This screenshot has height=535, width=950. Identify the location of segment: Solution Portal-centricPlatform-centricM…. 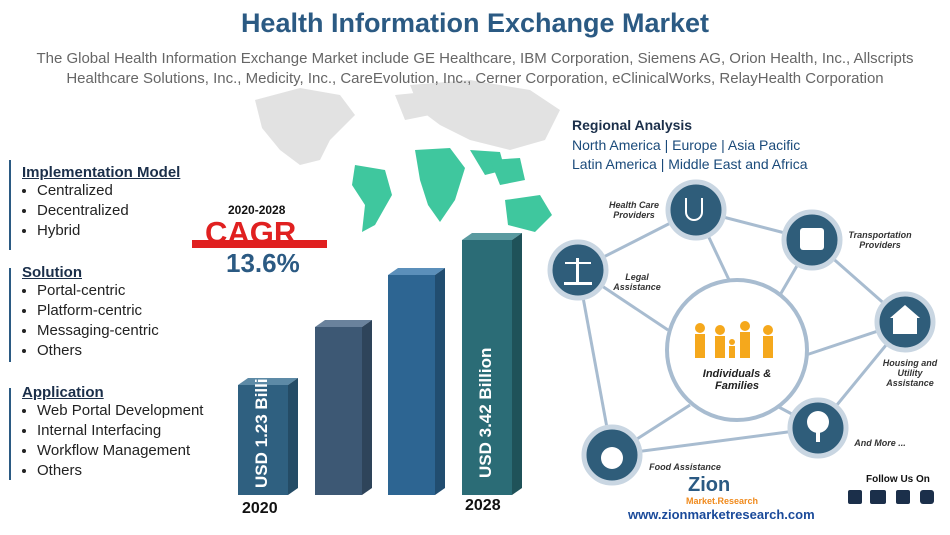
(90, 312).